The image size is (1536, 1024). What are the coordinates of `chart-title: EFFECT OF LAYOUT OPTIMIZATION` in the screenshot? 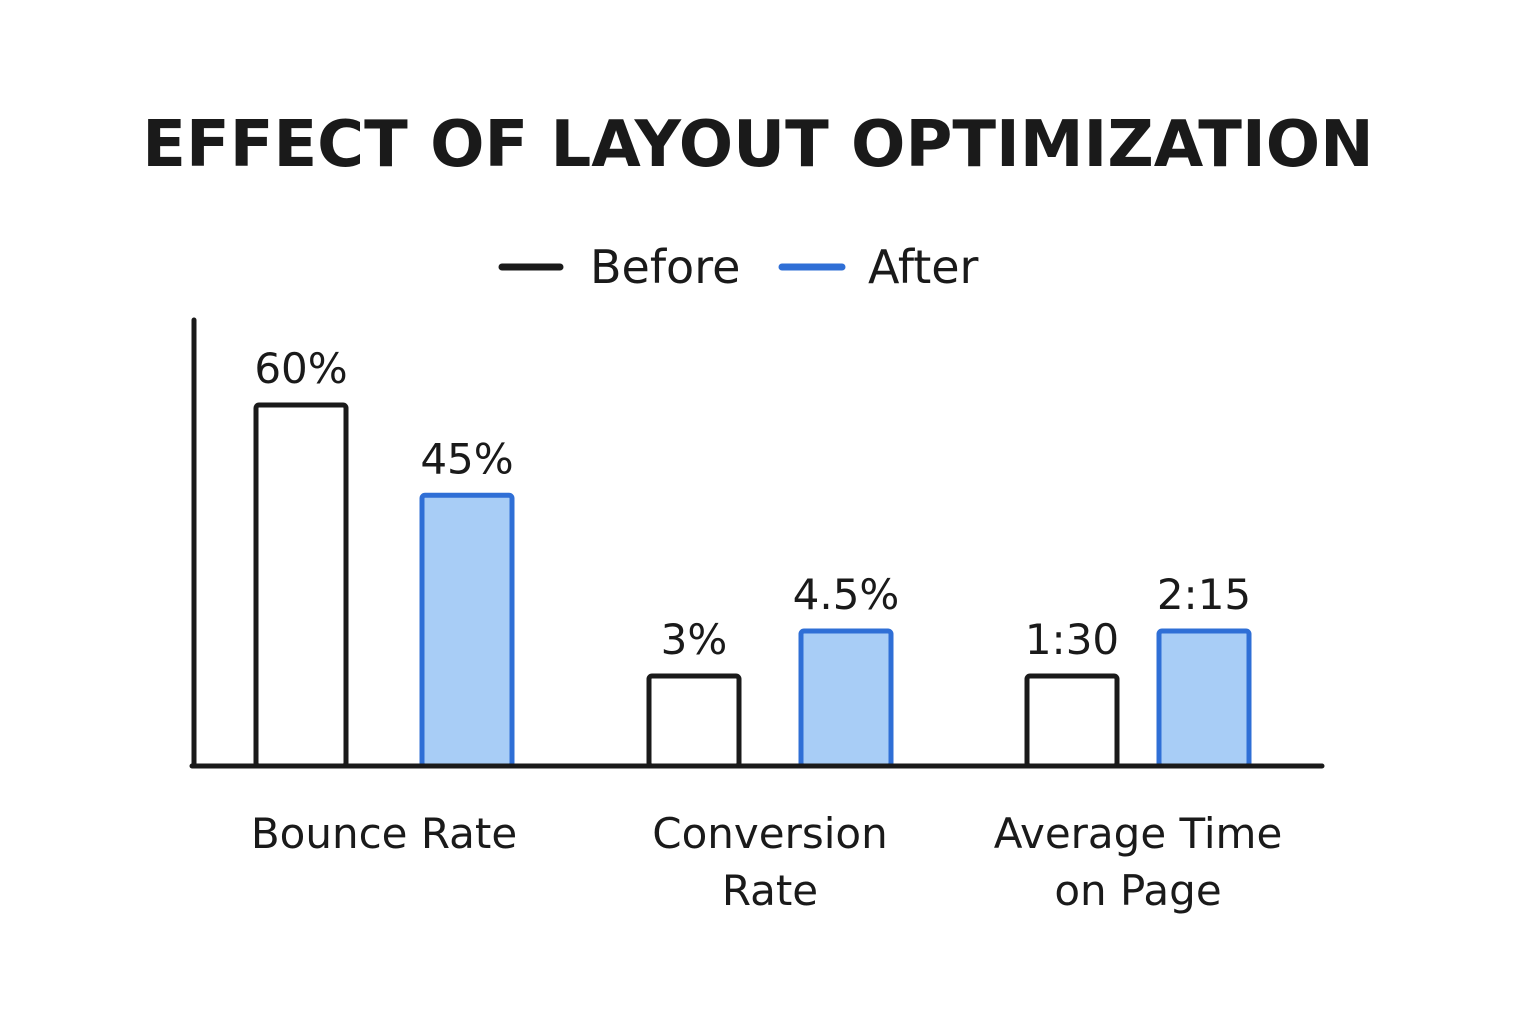 It's located at (757, 145).